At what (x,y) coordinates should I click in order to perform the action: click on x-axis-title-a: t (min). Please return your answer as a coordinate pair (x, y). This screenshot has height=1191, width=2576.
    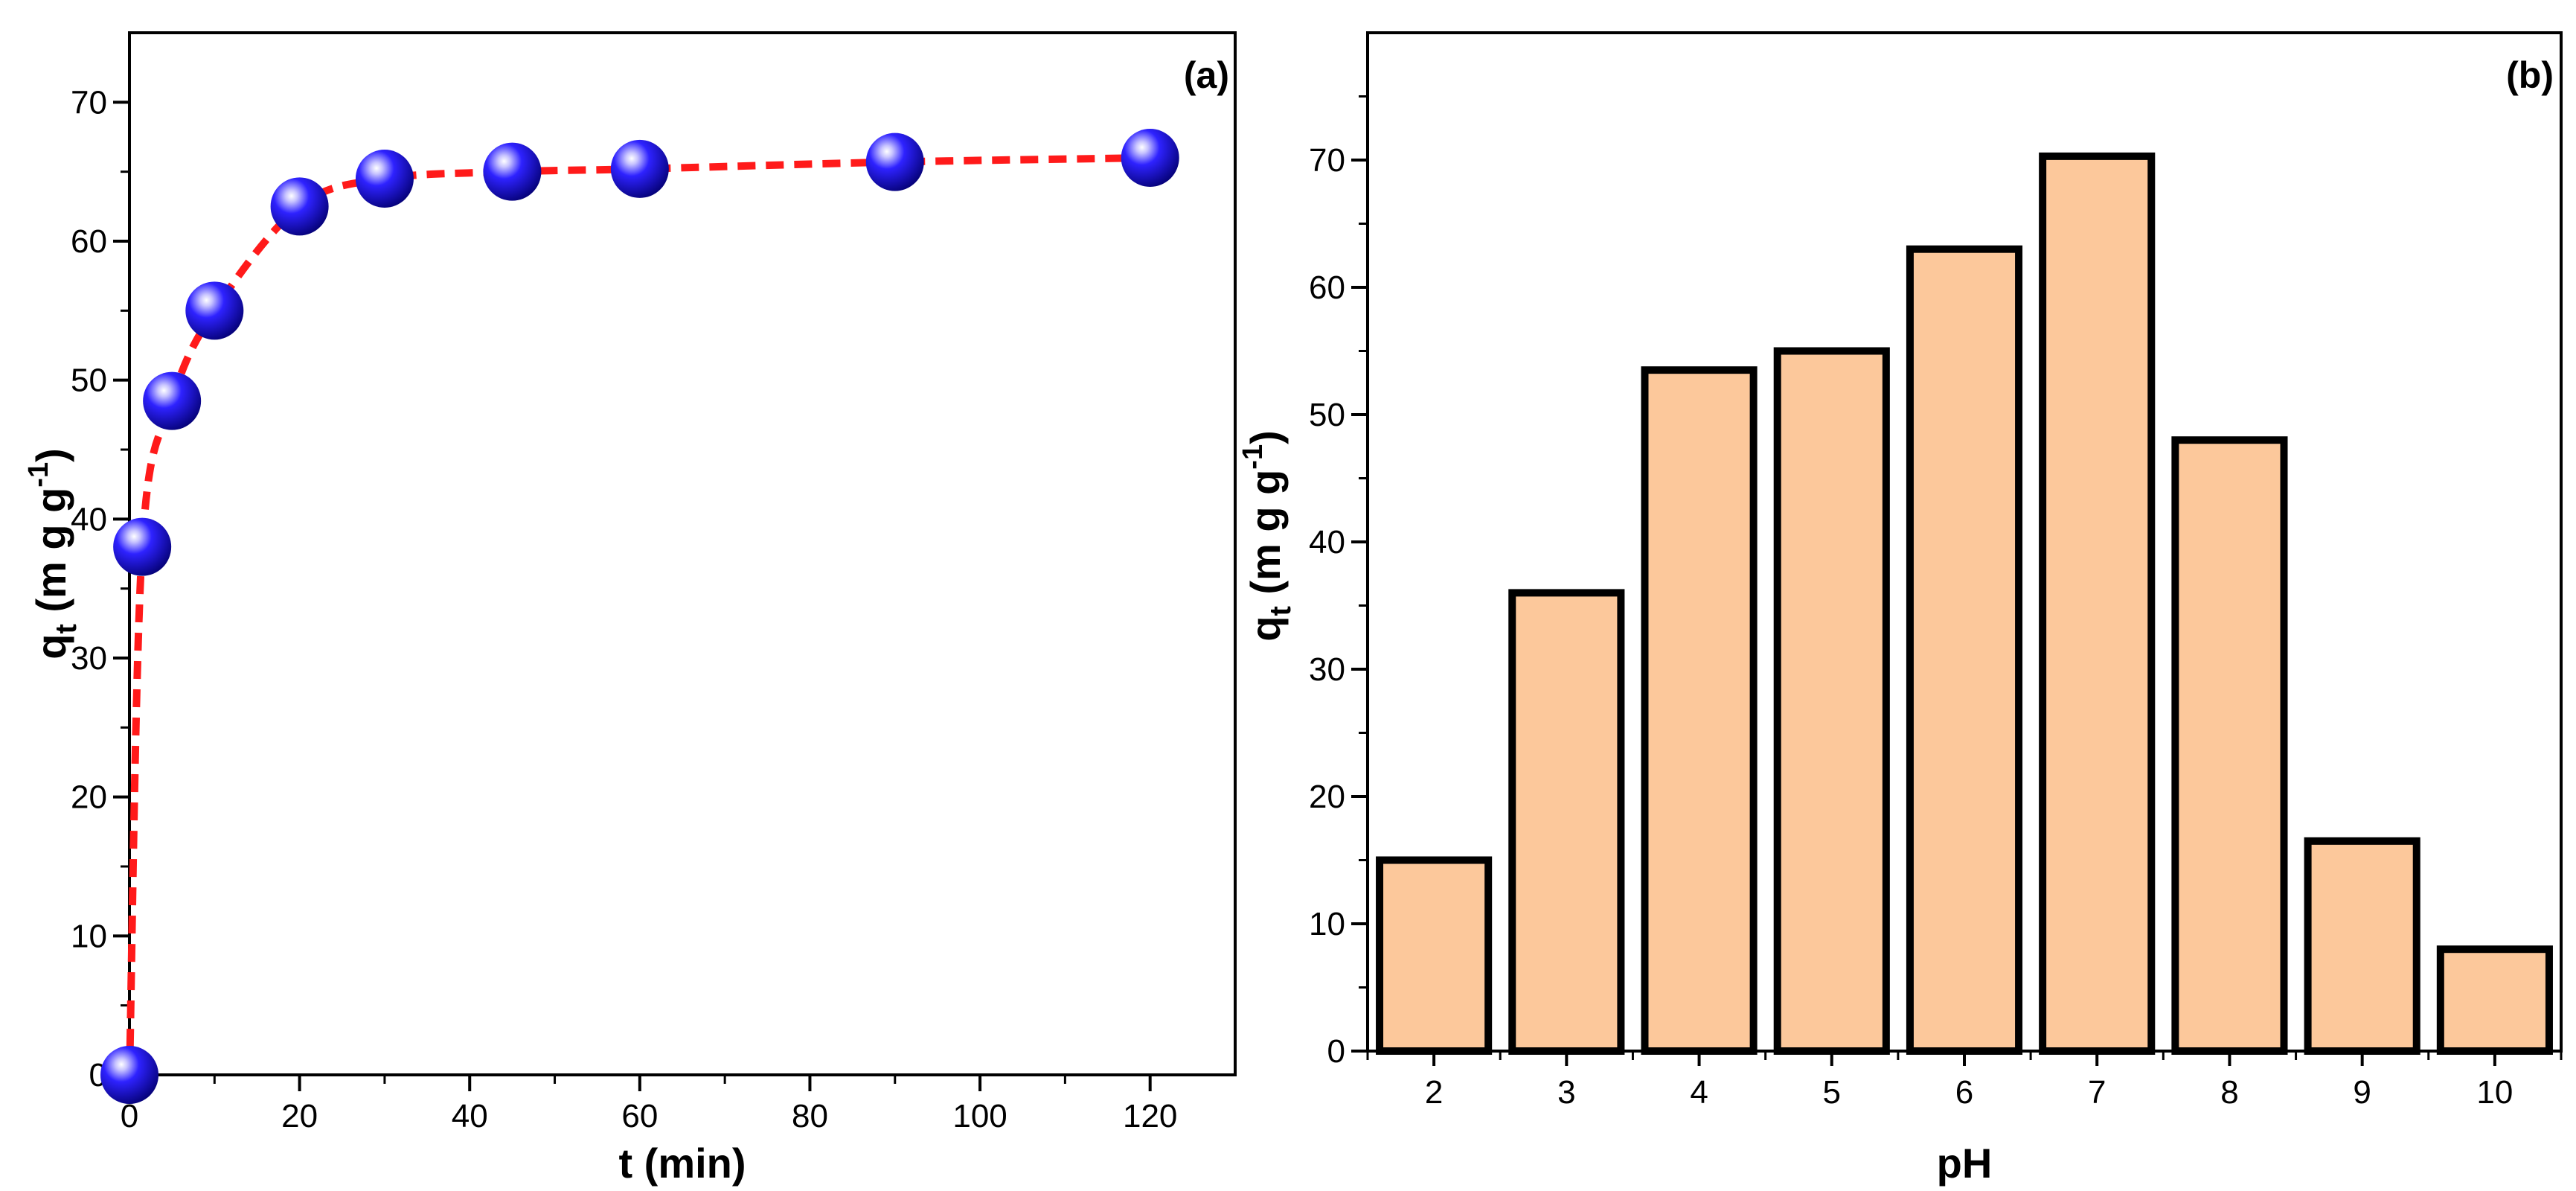
    Looking at the image, I should click on (682, 1163).